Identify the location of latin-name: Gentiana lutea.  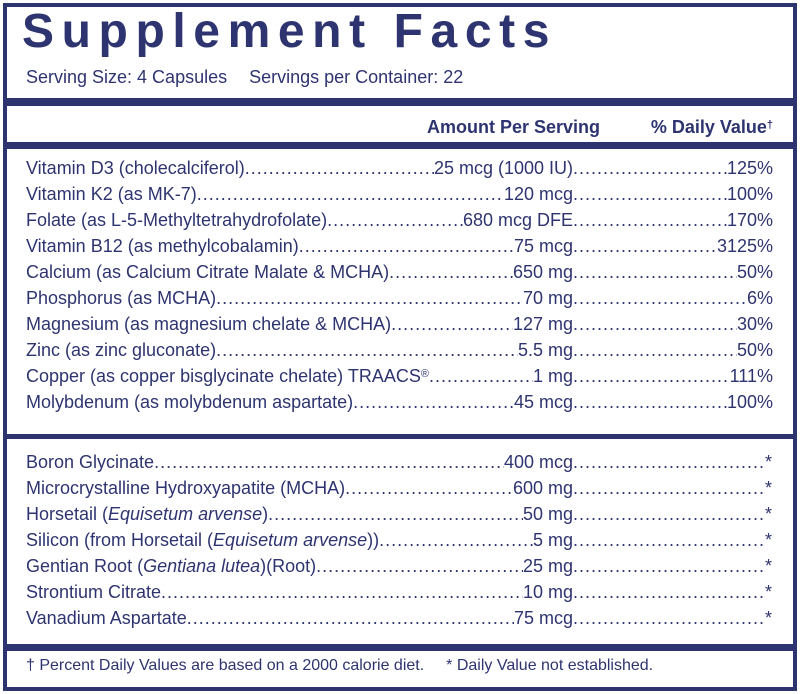
(202, 566).